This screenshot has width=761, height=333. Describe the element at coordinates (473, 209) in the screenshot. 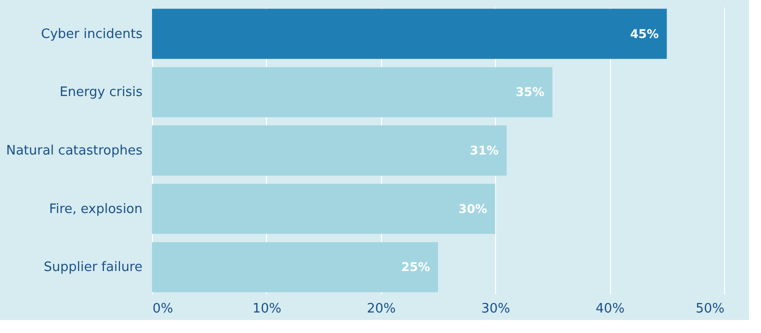

I see `data-label: 30%` at that location.